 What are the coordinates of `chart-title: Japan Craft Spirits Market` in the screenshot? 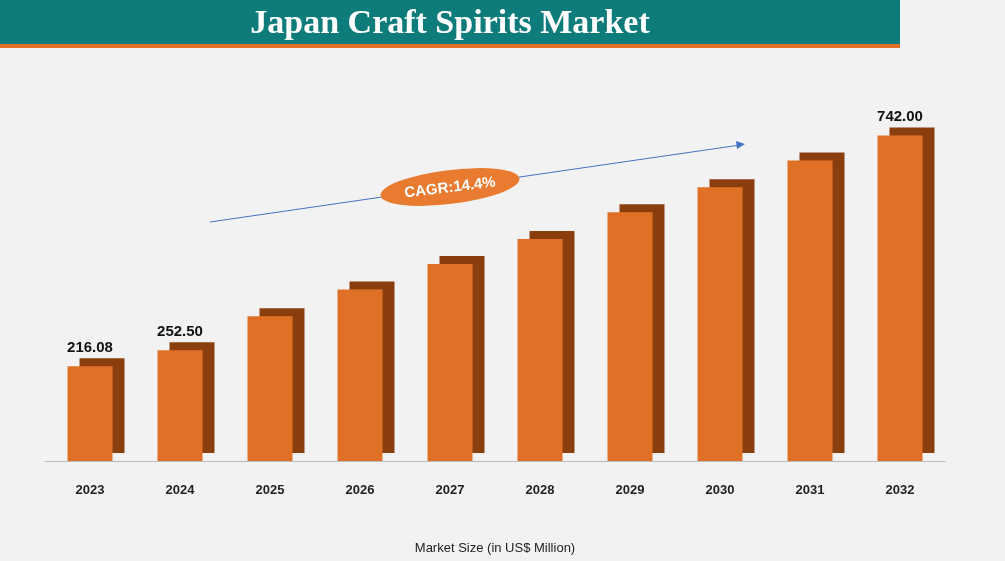 It's located at (450, 24).